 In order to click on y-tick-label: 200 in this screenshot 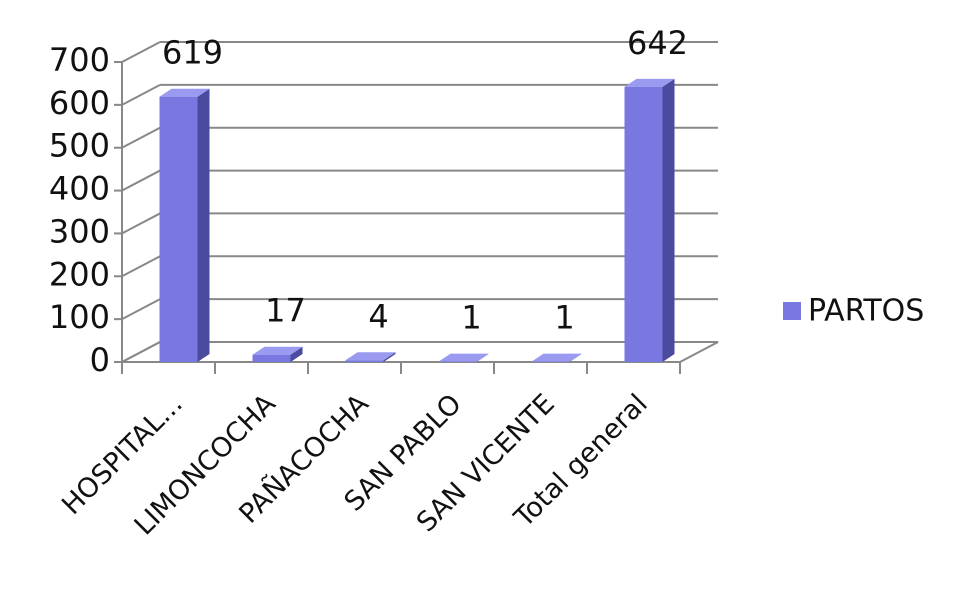, I will do `click(79, 274)`.